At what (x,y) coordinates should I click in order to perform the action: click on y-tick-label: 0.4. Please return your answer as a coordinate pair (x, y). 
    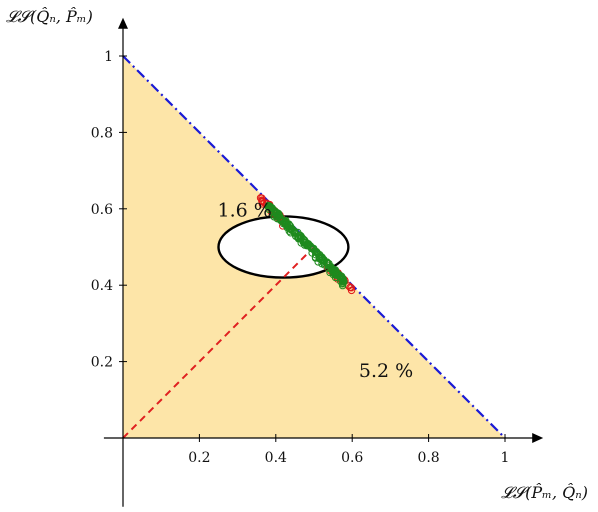
    Looking at the image, I should click on (102, 286).